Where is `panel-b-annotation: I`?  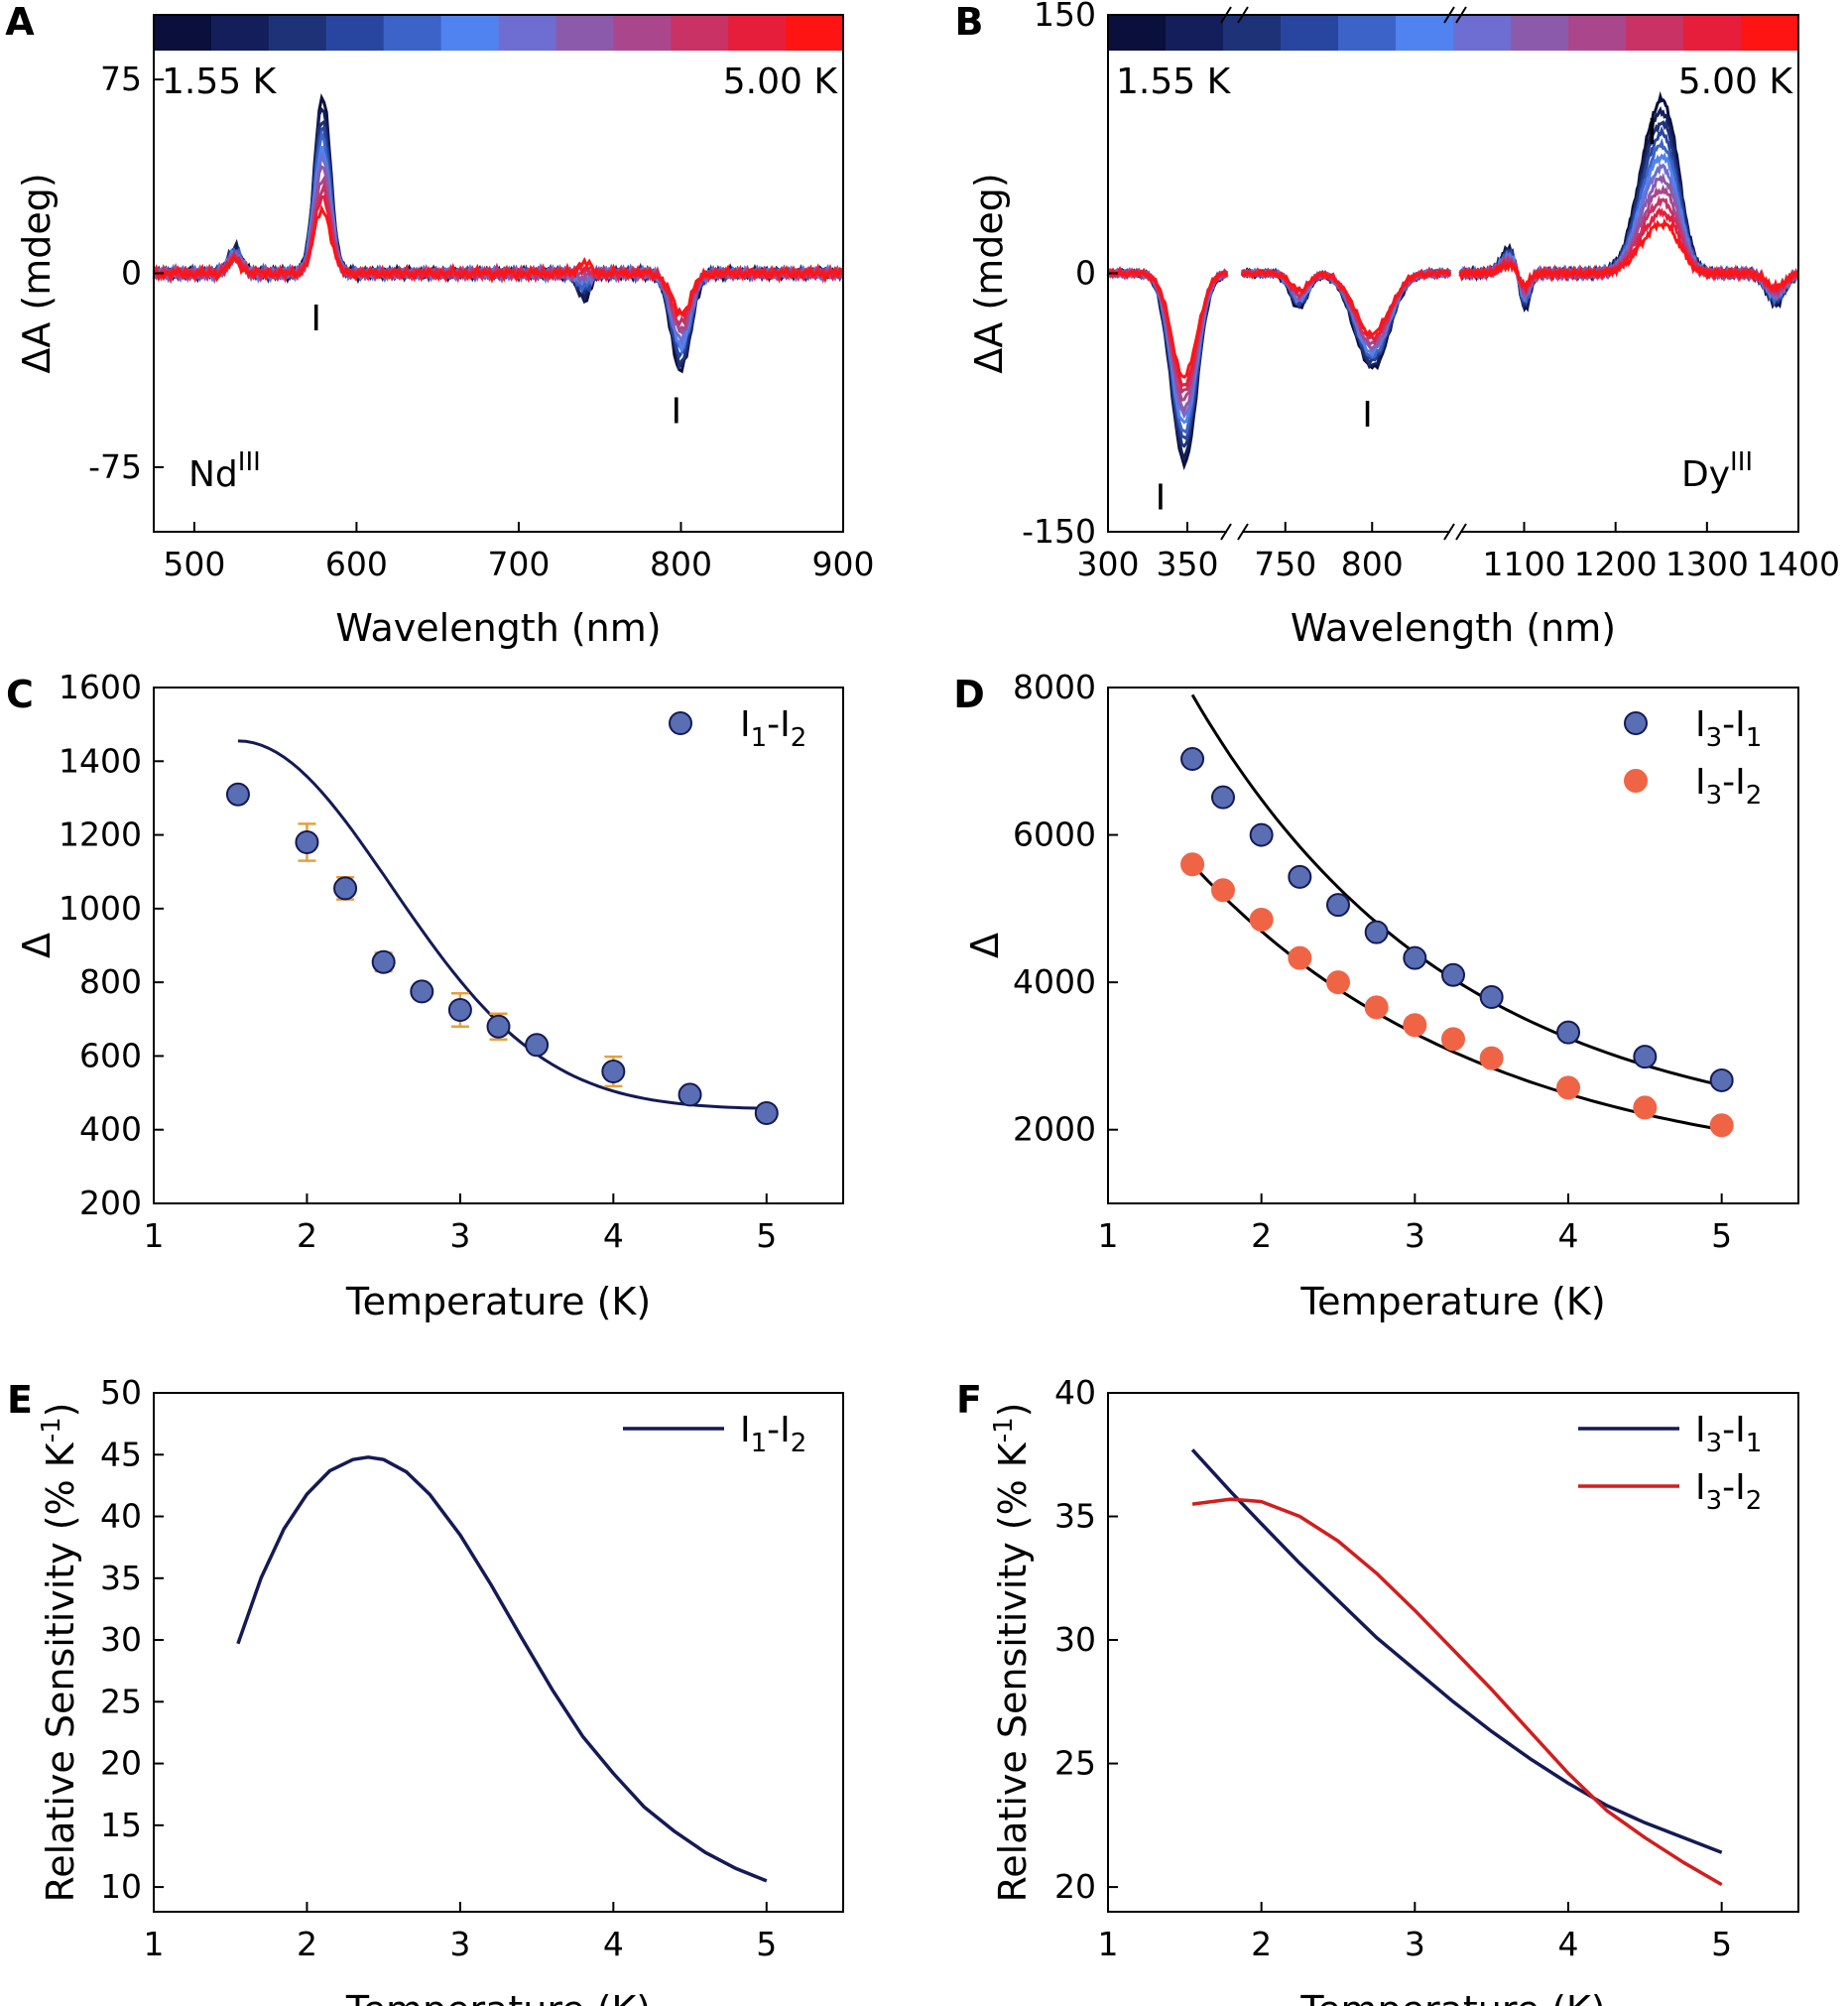
panel-b-annotation: I is located at coordinates (1367, 415).